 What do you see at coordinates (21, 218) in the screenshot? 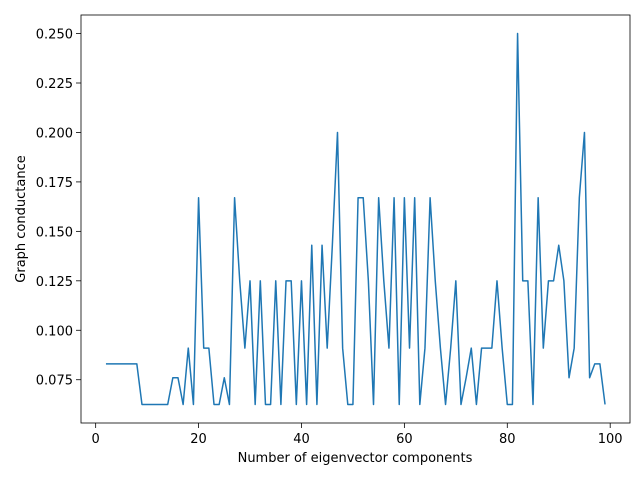
I see `y-axis-label: Graph conductance` at bounding box center [21, 218].